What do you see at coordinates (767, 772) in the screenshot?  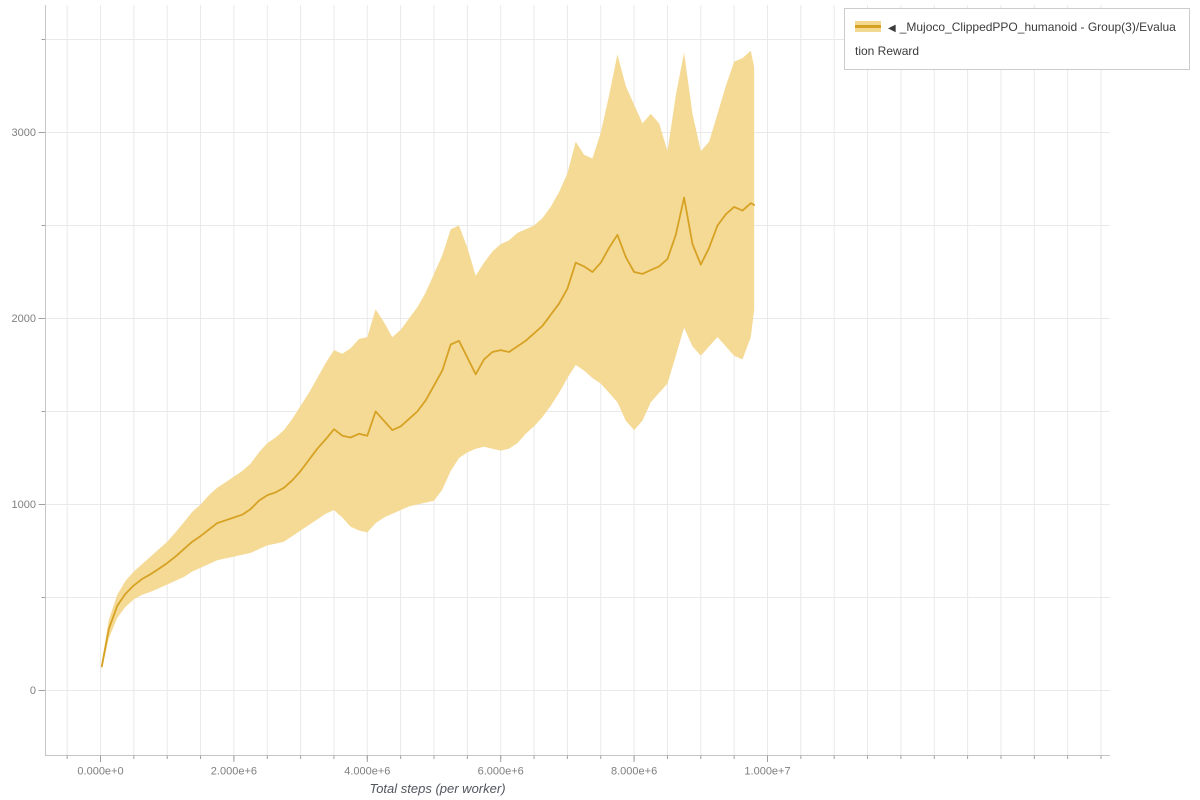 I see `x-tick-label: 1.000e+7` at bounding box center [767, 772].